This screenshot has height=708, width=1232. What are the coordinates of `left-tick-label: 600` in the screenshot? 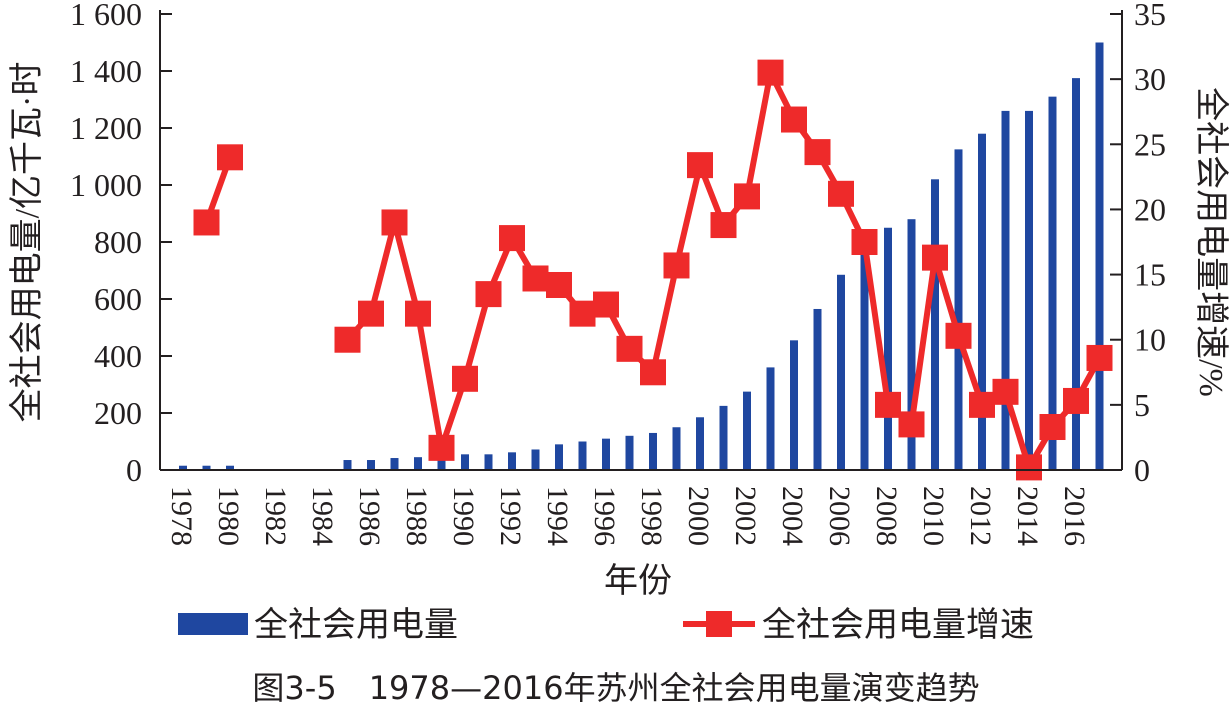 It's located at (118, 299).